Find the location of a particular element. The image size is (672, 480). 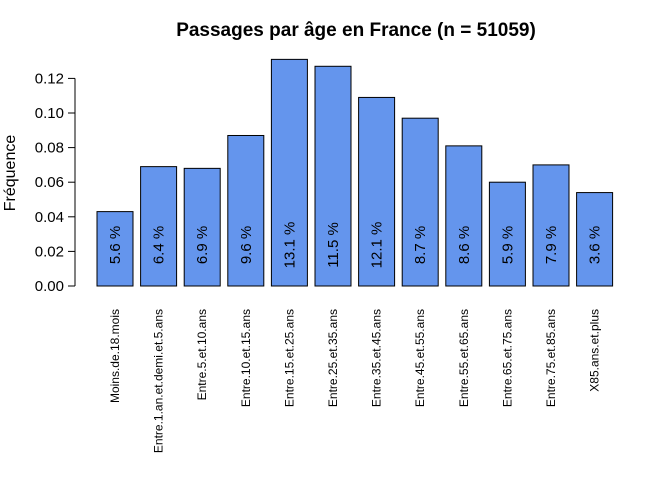

bar-value-label: 5.9 % is located at coordinates (507, 245).